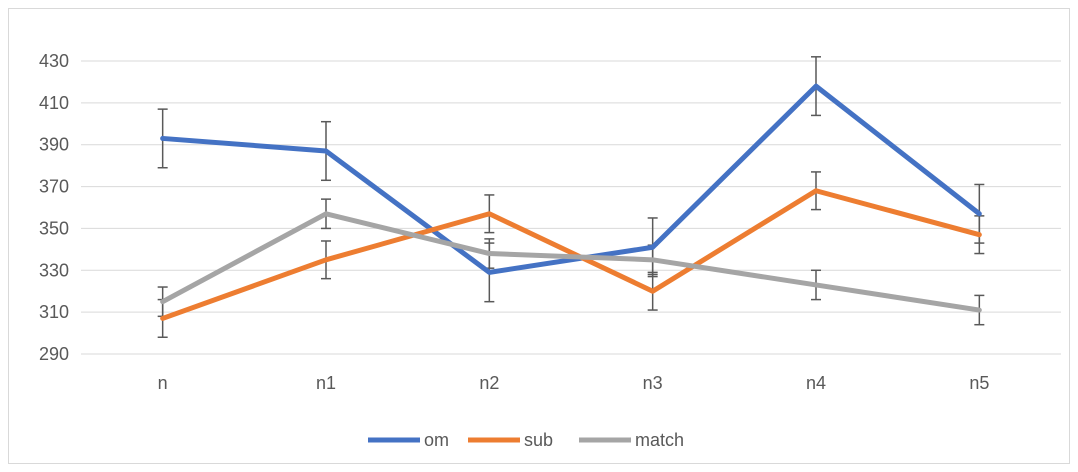 The height and width of the screenshot is (472, 1078). Describe the element at coordinates (54, 103) in the screenshot. I see `y-tick-label: 410` at that location.